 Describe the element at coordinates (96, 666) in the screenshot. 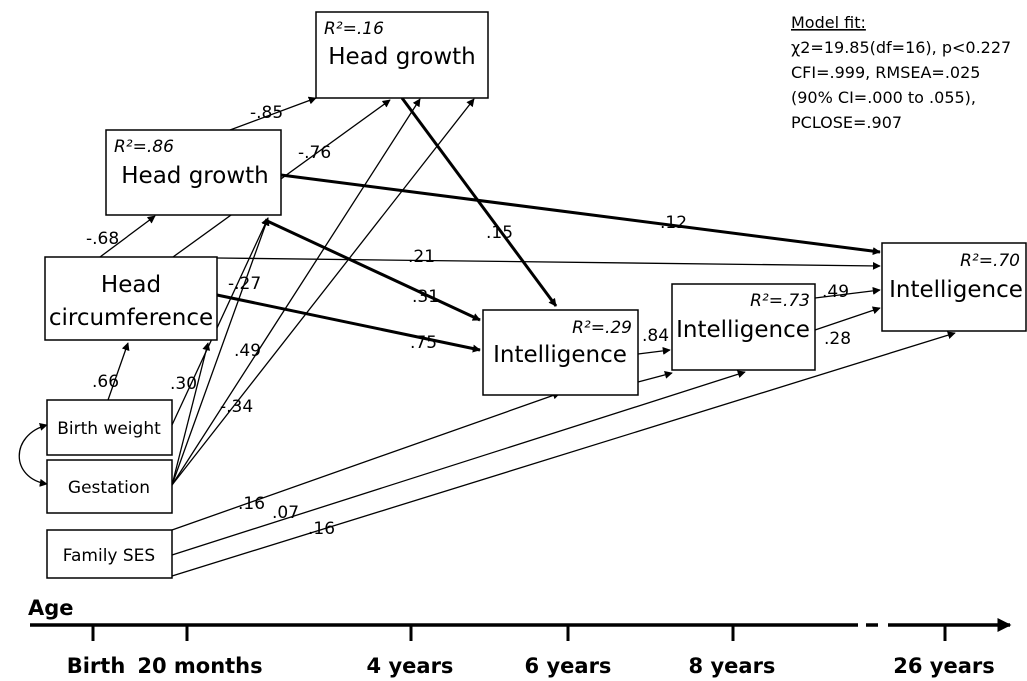

I see `tick-label: Birth` at that location.